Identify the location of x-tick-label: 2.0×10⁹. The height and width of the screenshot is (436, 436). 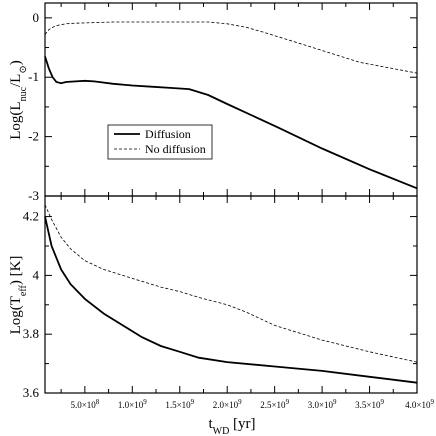
(227, 404).